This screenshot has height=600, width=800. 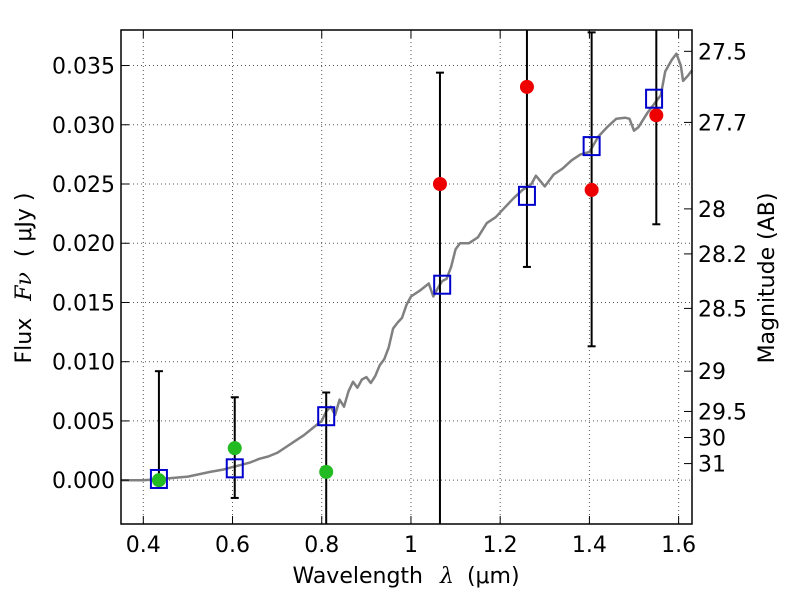 What do you see at coordinates (83, 185) in the screenshot?
I see `y-tick-label: 0.025` at bounding box center [83, 185].